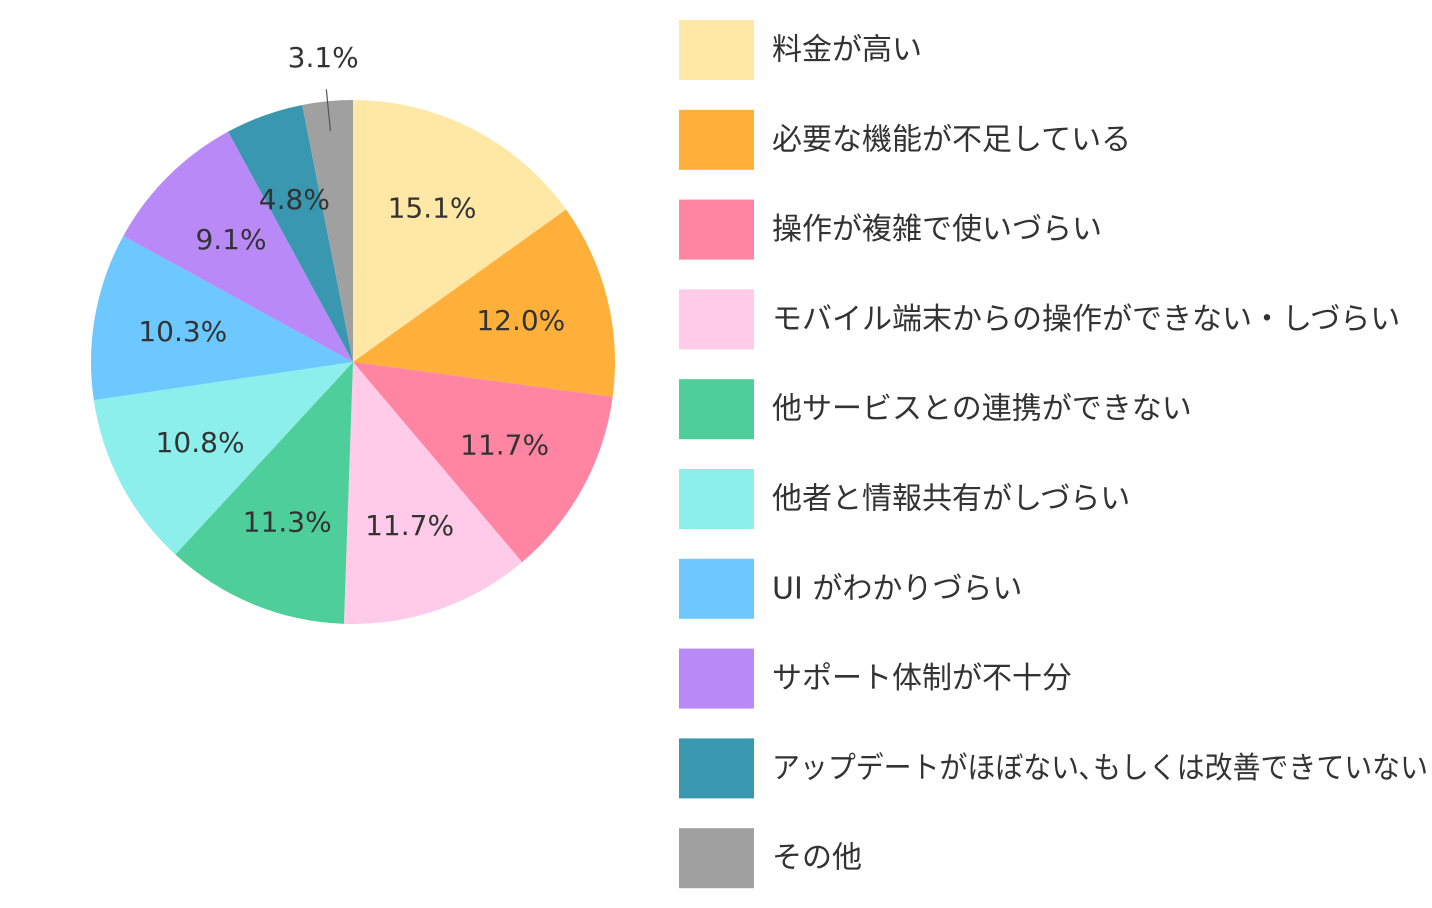  I want to click on legend-item: アップデートがほぼない､もしくは改善できていない, so click(1053, 768).